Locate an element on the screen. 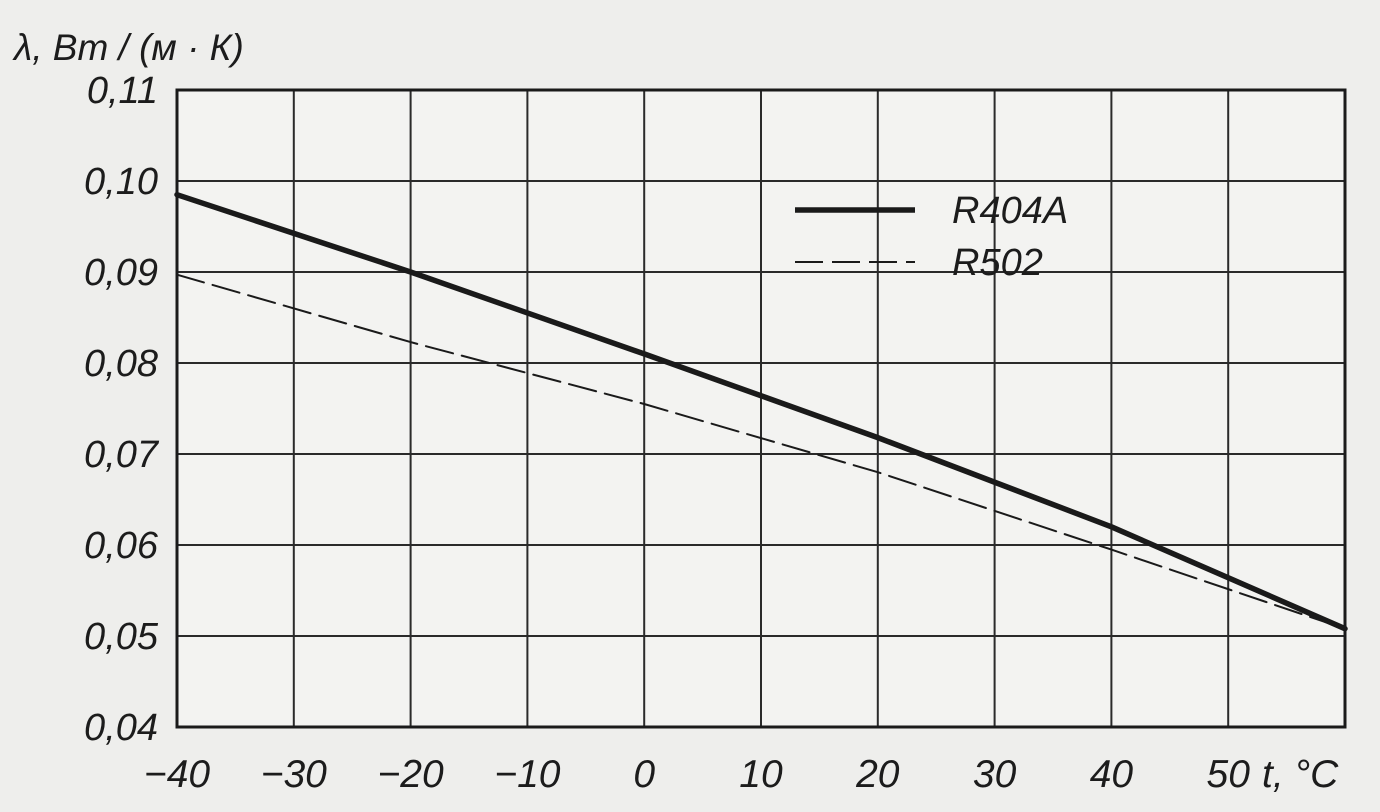  y-tick-label: 0,08 is located at coordinates (121, 364).